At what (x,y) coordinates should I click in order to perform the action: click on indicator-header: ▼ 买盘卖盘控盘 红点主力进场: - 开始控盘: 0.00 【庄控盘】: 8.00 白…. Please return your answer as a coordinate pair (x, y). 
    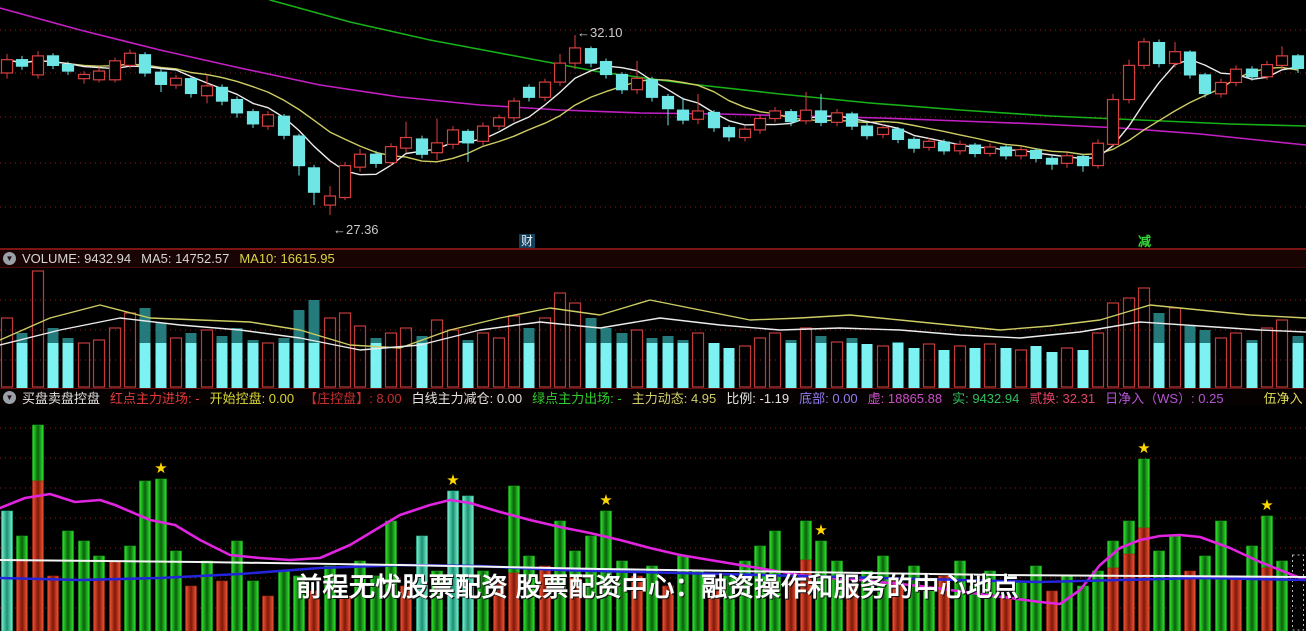
    Looking at the image, I should click on (653, 397).